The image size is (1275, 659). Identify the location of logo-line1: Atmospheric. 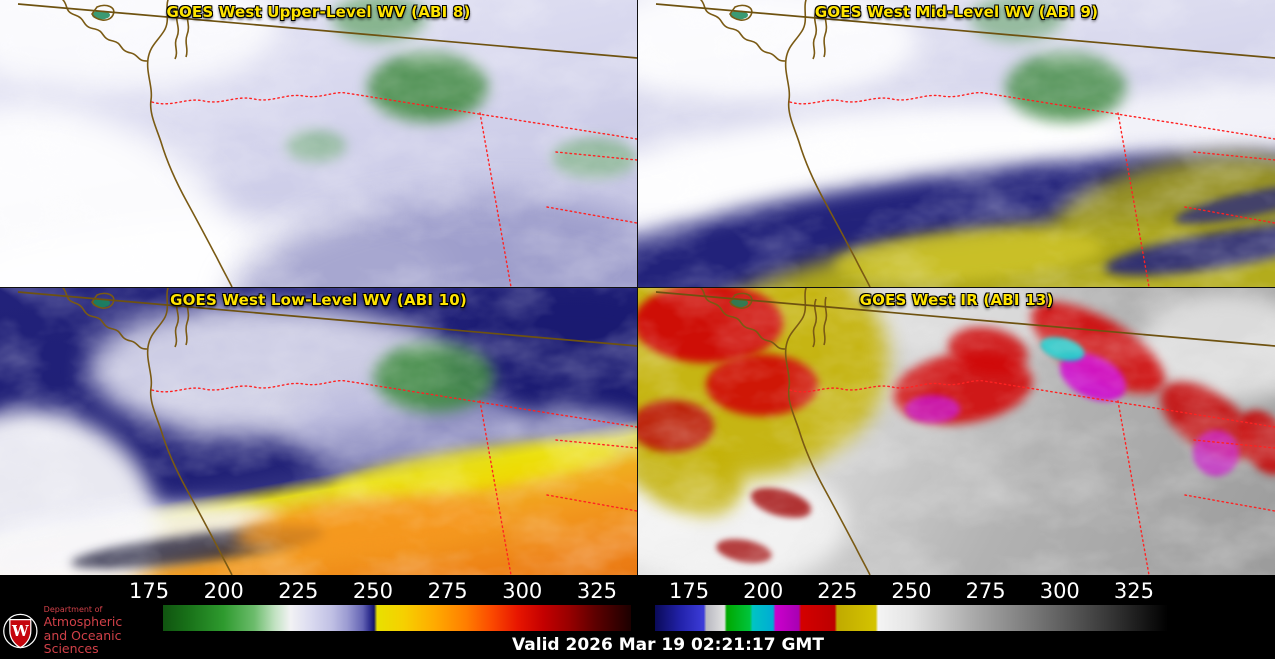
(83, 621).